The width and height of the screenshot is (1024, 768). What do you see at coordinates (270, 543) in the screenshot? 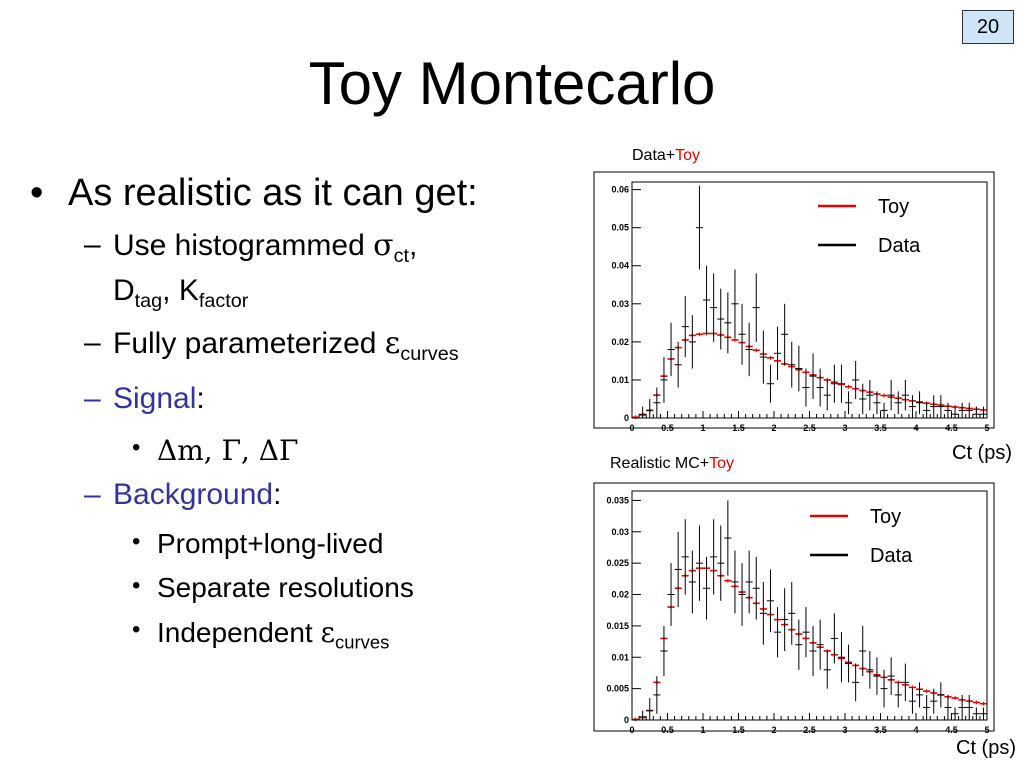
I see `bullet-prompt-text: Prompt+long-lived` at bounding box center [270, 543].